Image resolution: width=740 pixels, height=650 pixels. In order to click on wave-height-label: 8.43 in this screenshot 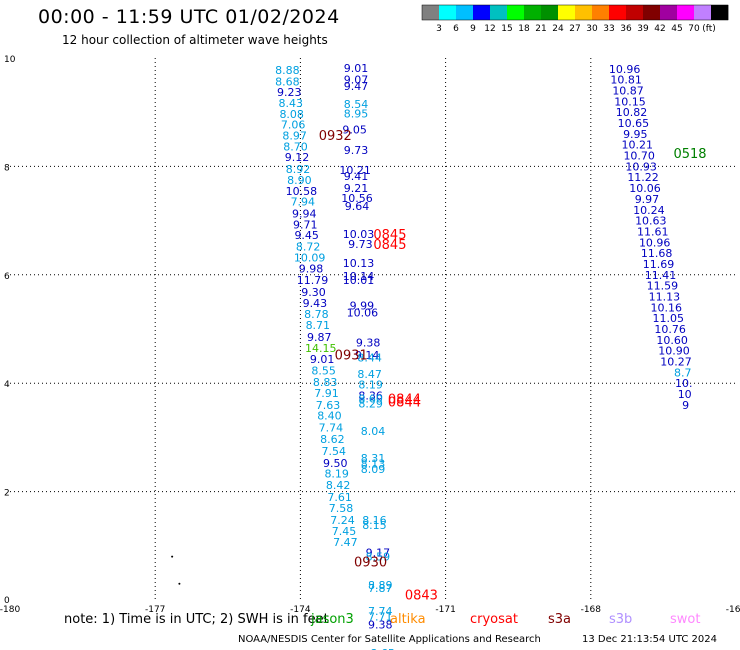, I will do `click(290, 103)`.